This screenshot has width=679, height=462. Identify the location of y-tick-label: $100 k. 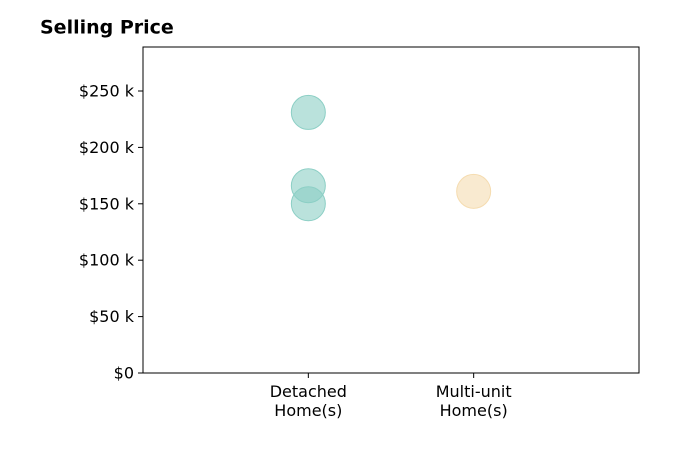
(107, 260).